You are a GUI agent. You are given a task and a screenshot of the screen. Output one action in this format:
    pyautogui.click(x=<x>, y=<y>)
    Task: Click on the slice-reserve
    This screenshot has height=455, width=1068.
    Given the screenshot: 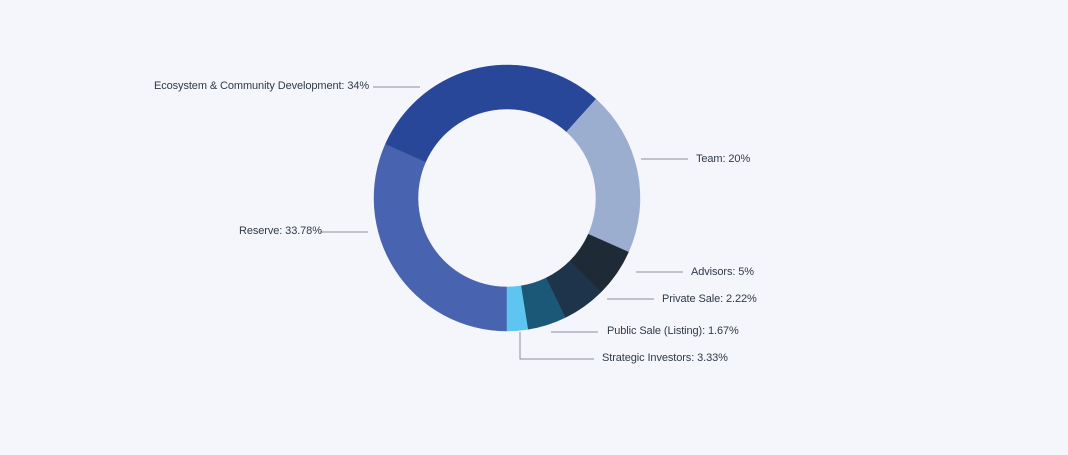 What is the action you would take?
    pyautogui.click(x=440, y=237)
    